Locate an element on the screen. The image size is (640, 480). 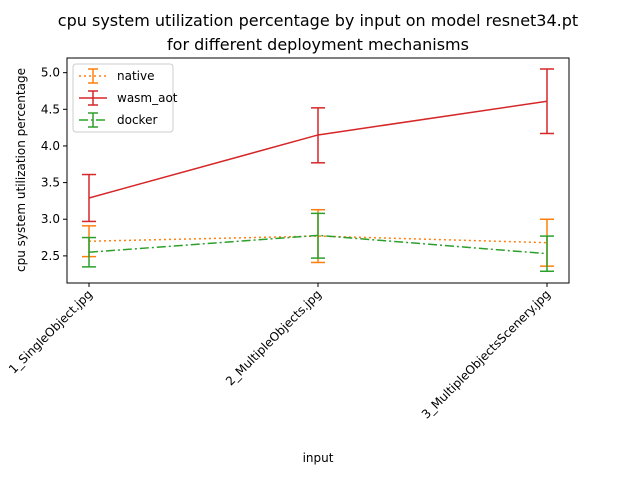
legend-box is located at coordinates (123, 98).